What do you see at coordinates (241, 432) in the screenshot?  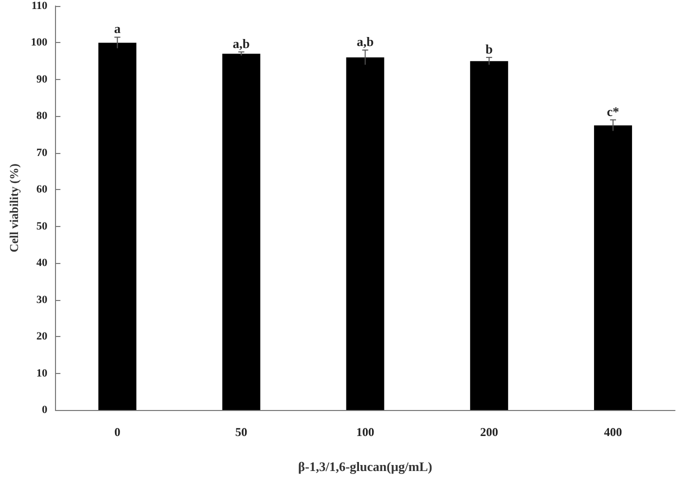 I see `x-tick-label: 50` at bounding box center [241, 432].